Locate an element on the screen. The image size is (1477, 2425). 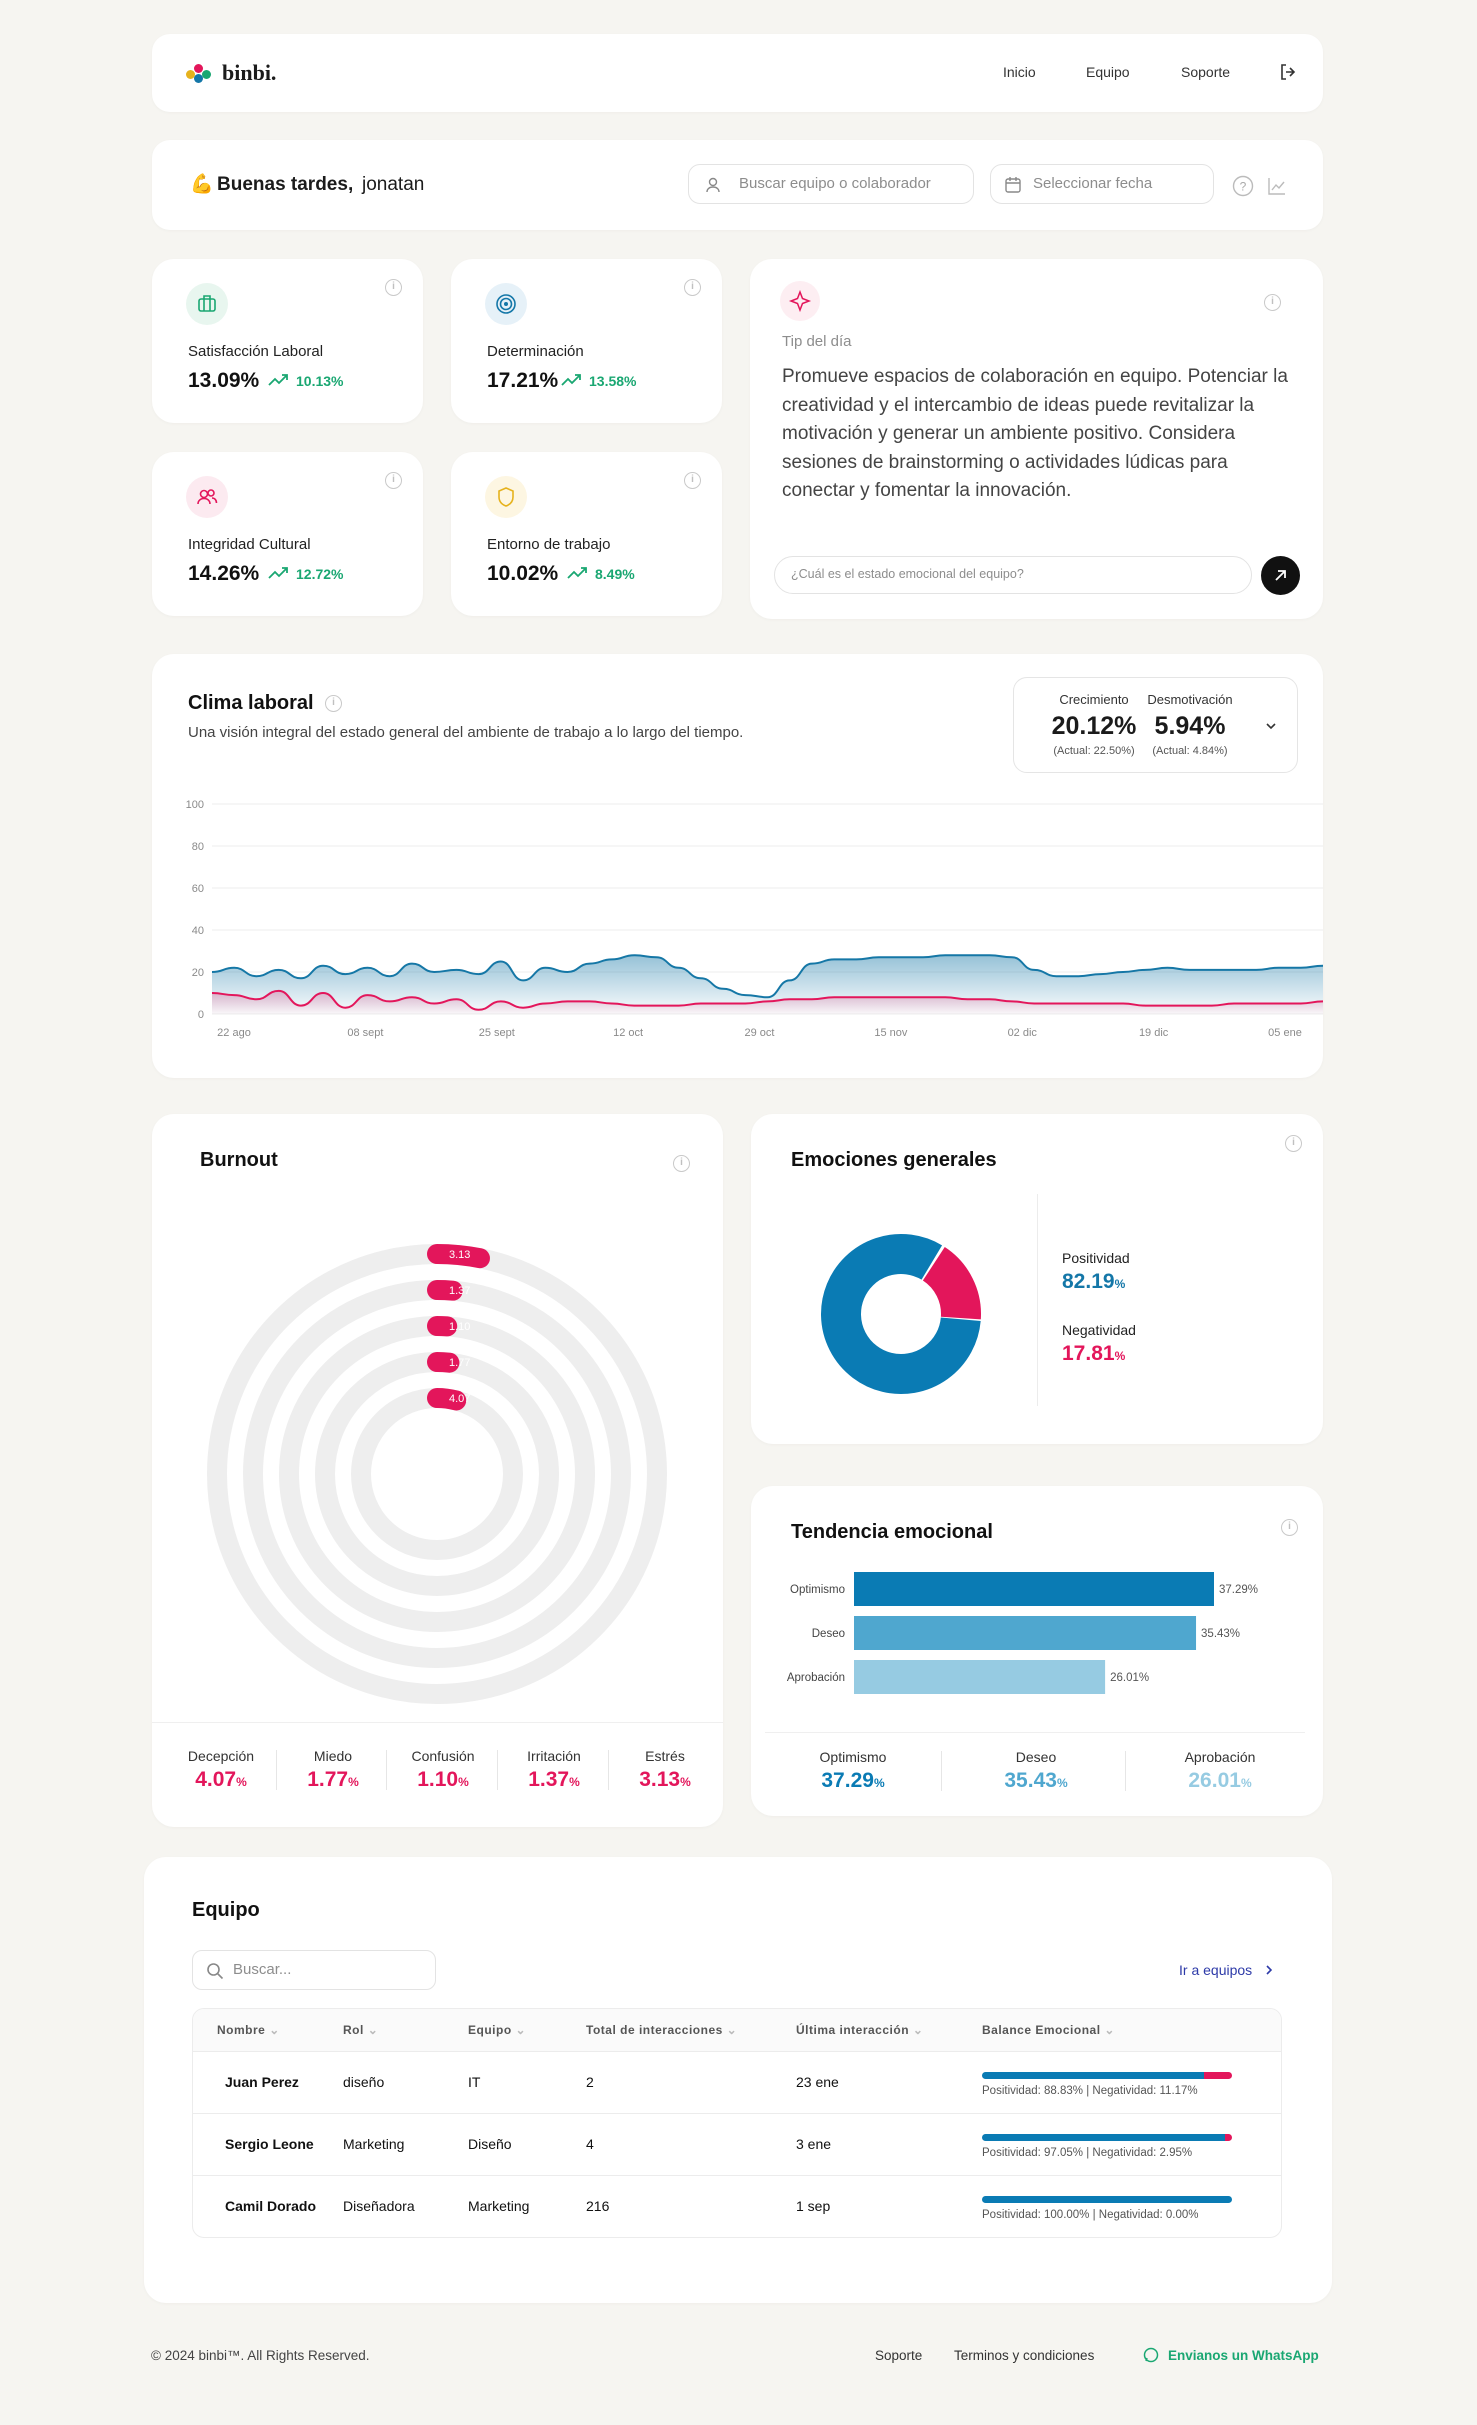
chevron-down-icon is located at coordinates (1271, 726).